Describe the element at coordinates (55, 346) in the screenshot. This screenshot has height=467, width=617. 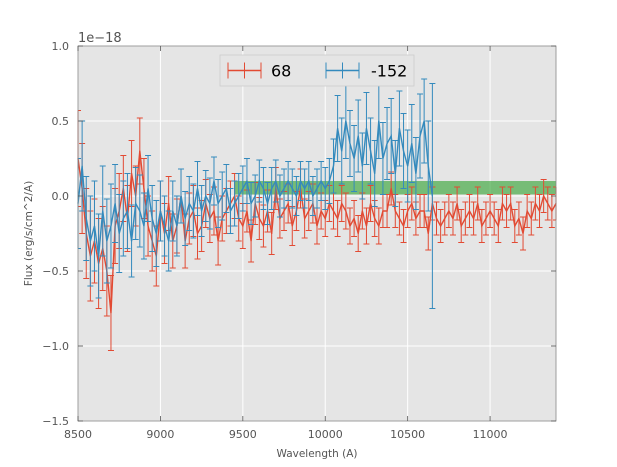
I see `y-tick-label: −1.0` at that location.